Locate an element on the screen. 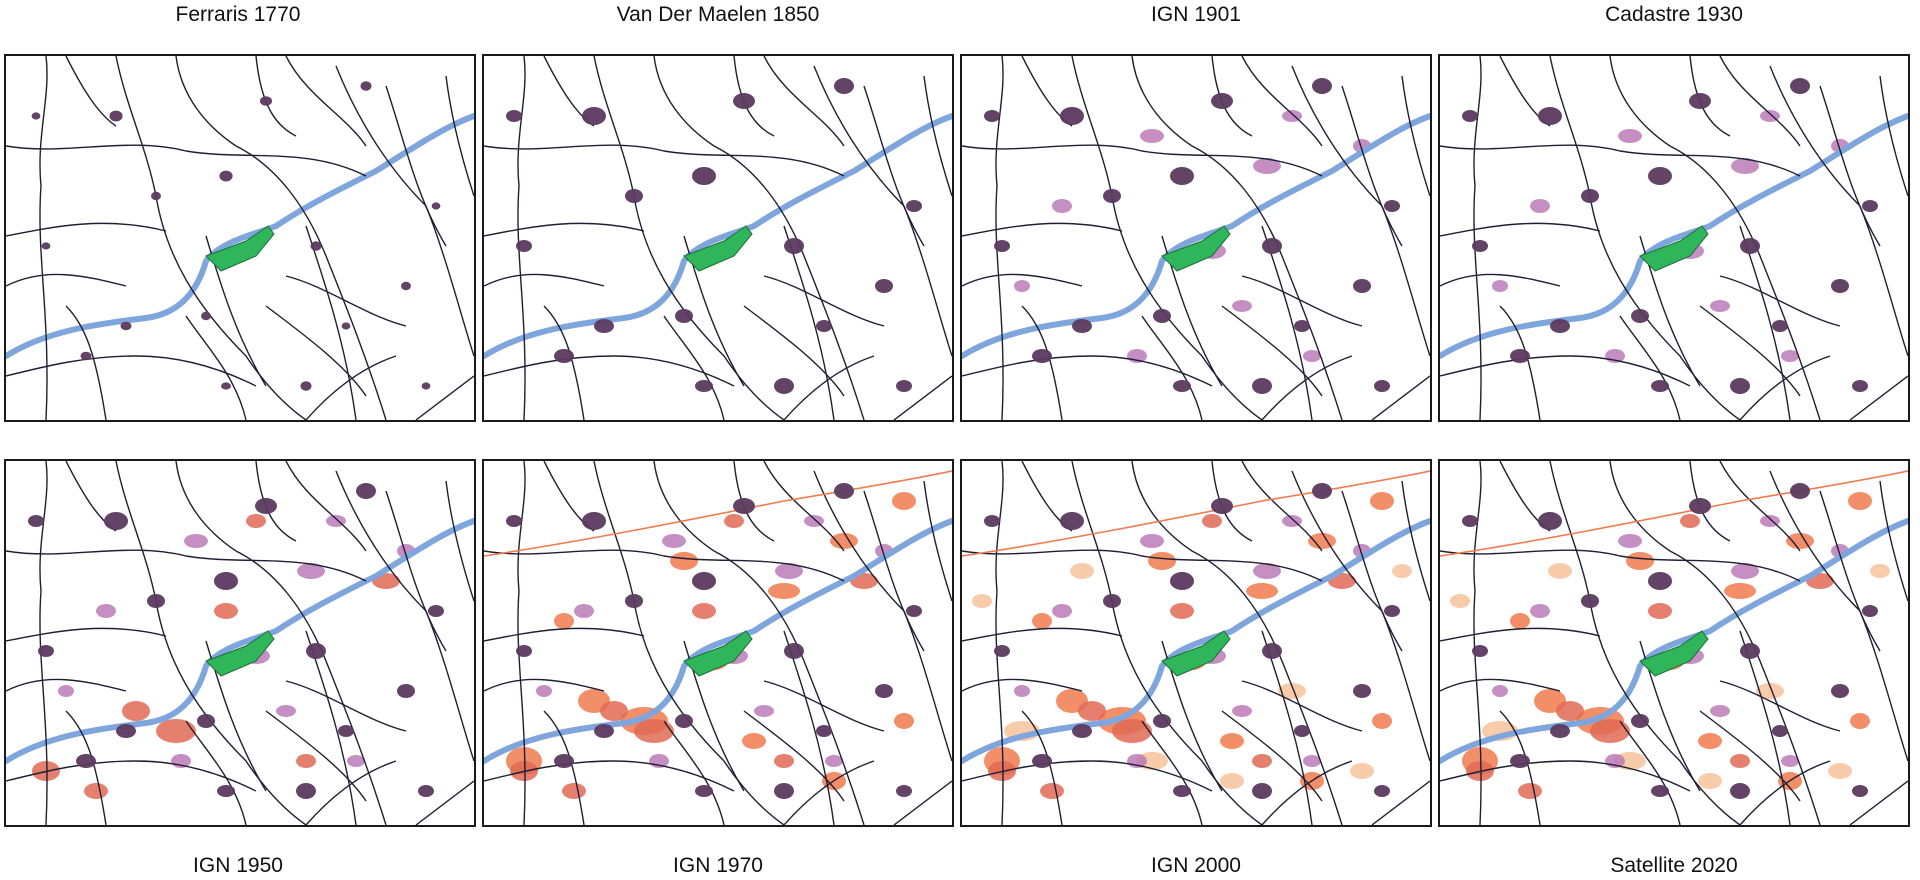 The image size is (1920, 880). settlement-layer is located at coordinates (714, 641).